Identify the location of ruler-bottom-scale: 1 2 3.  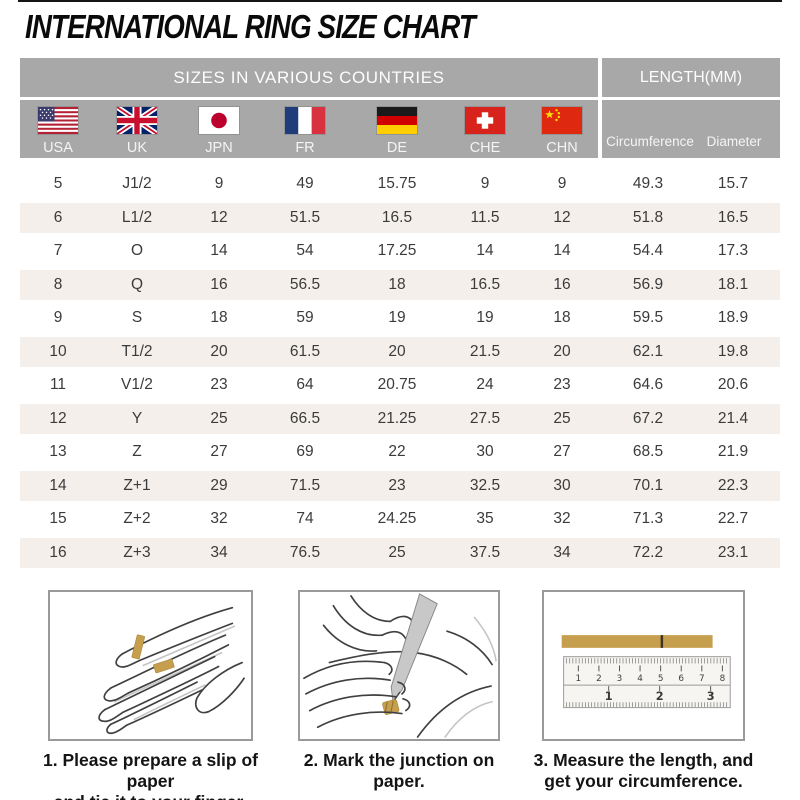
(660, 694).